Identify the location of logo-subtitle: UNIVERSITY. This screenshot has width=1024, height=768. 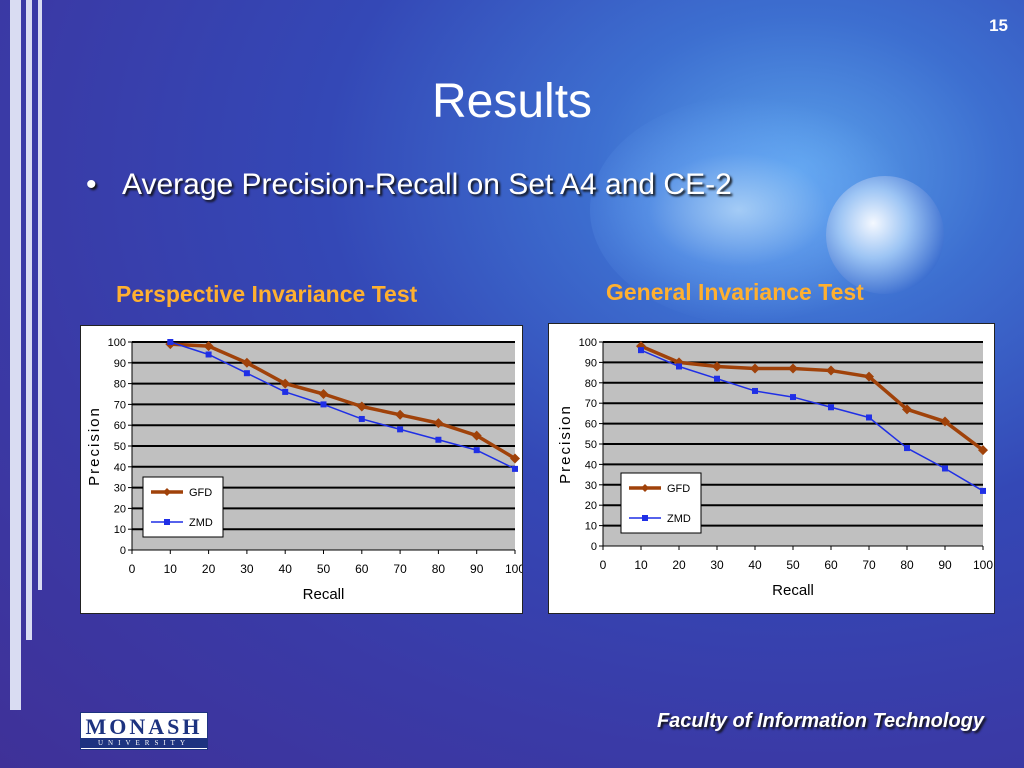
(144, 743).